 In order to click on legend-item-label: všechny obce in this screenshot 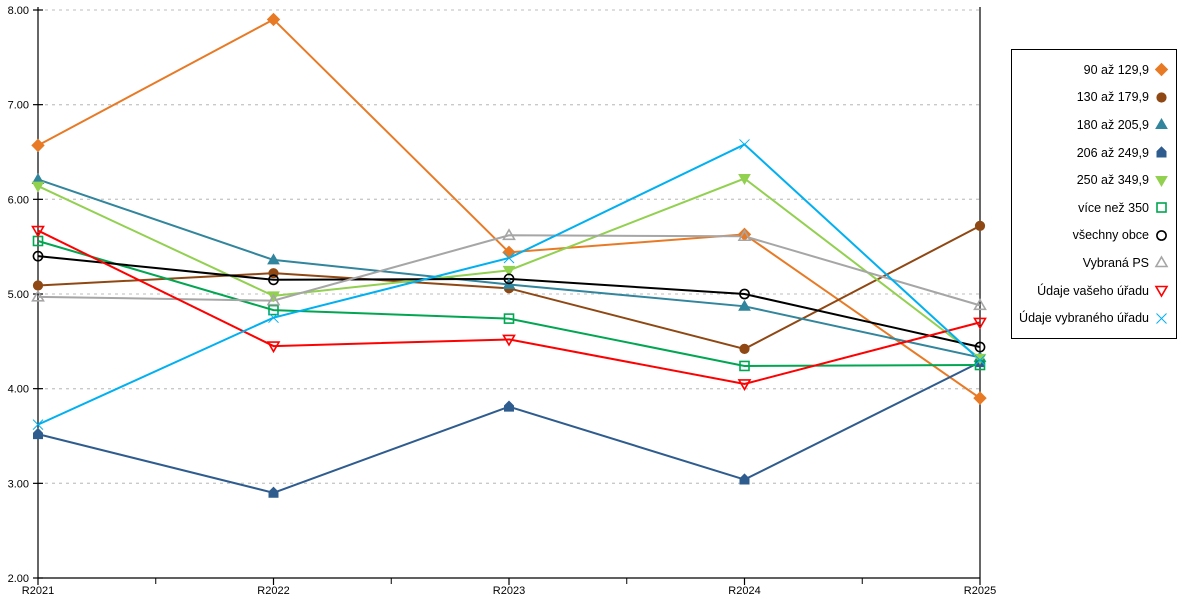, I will do `click(1110, 235)`.